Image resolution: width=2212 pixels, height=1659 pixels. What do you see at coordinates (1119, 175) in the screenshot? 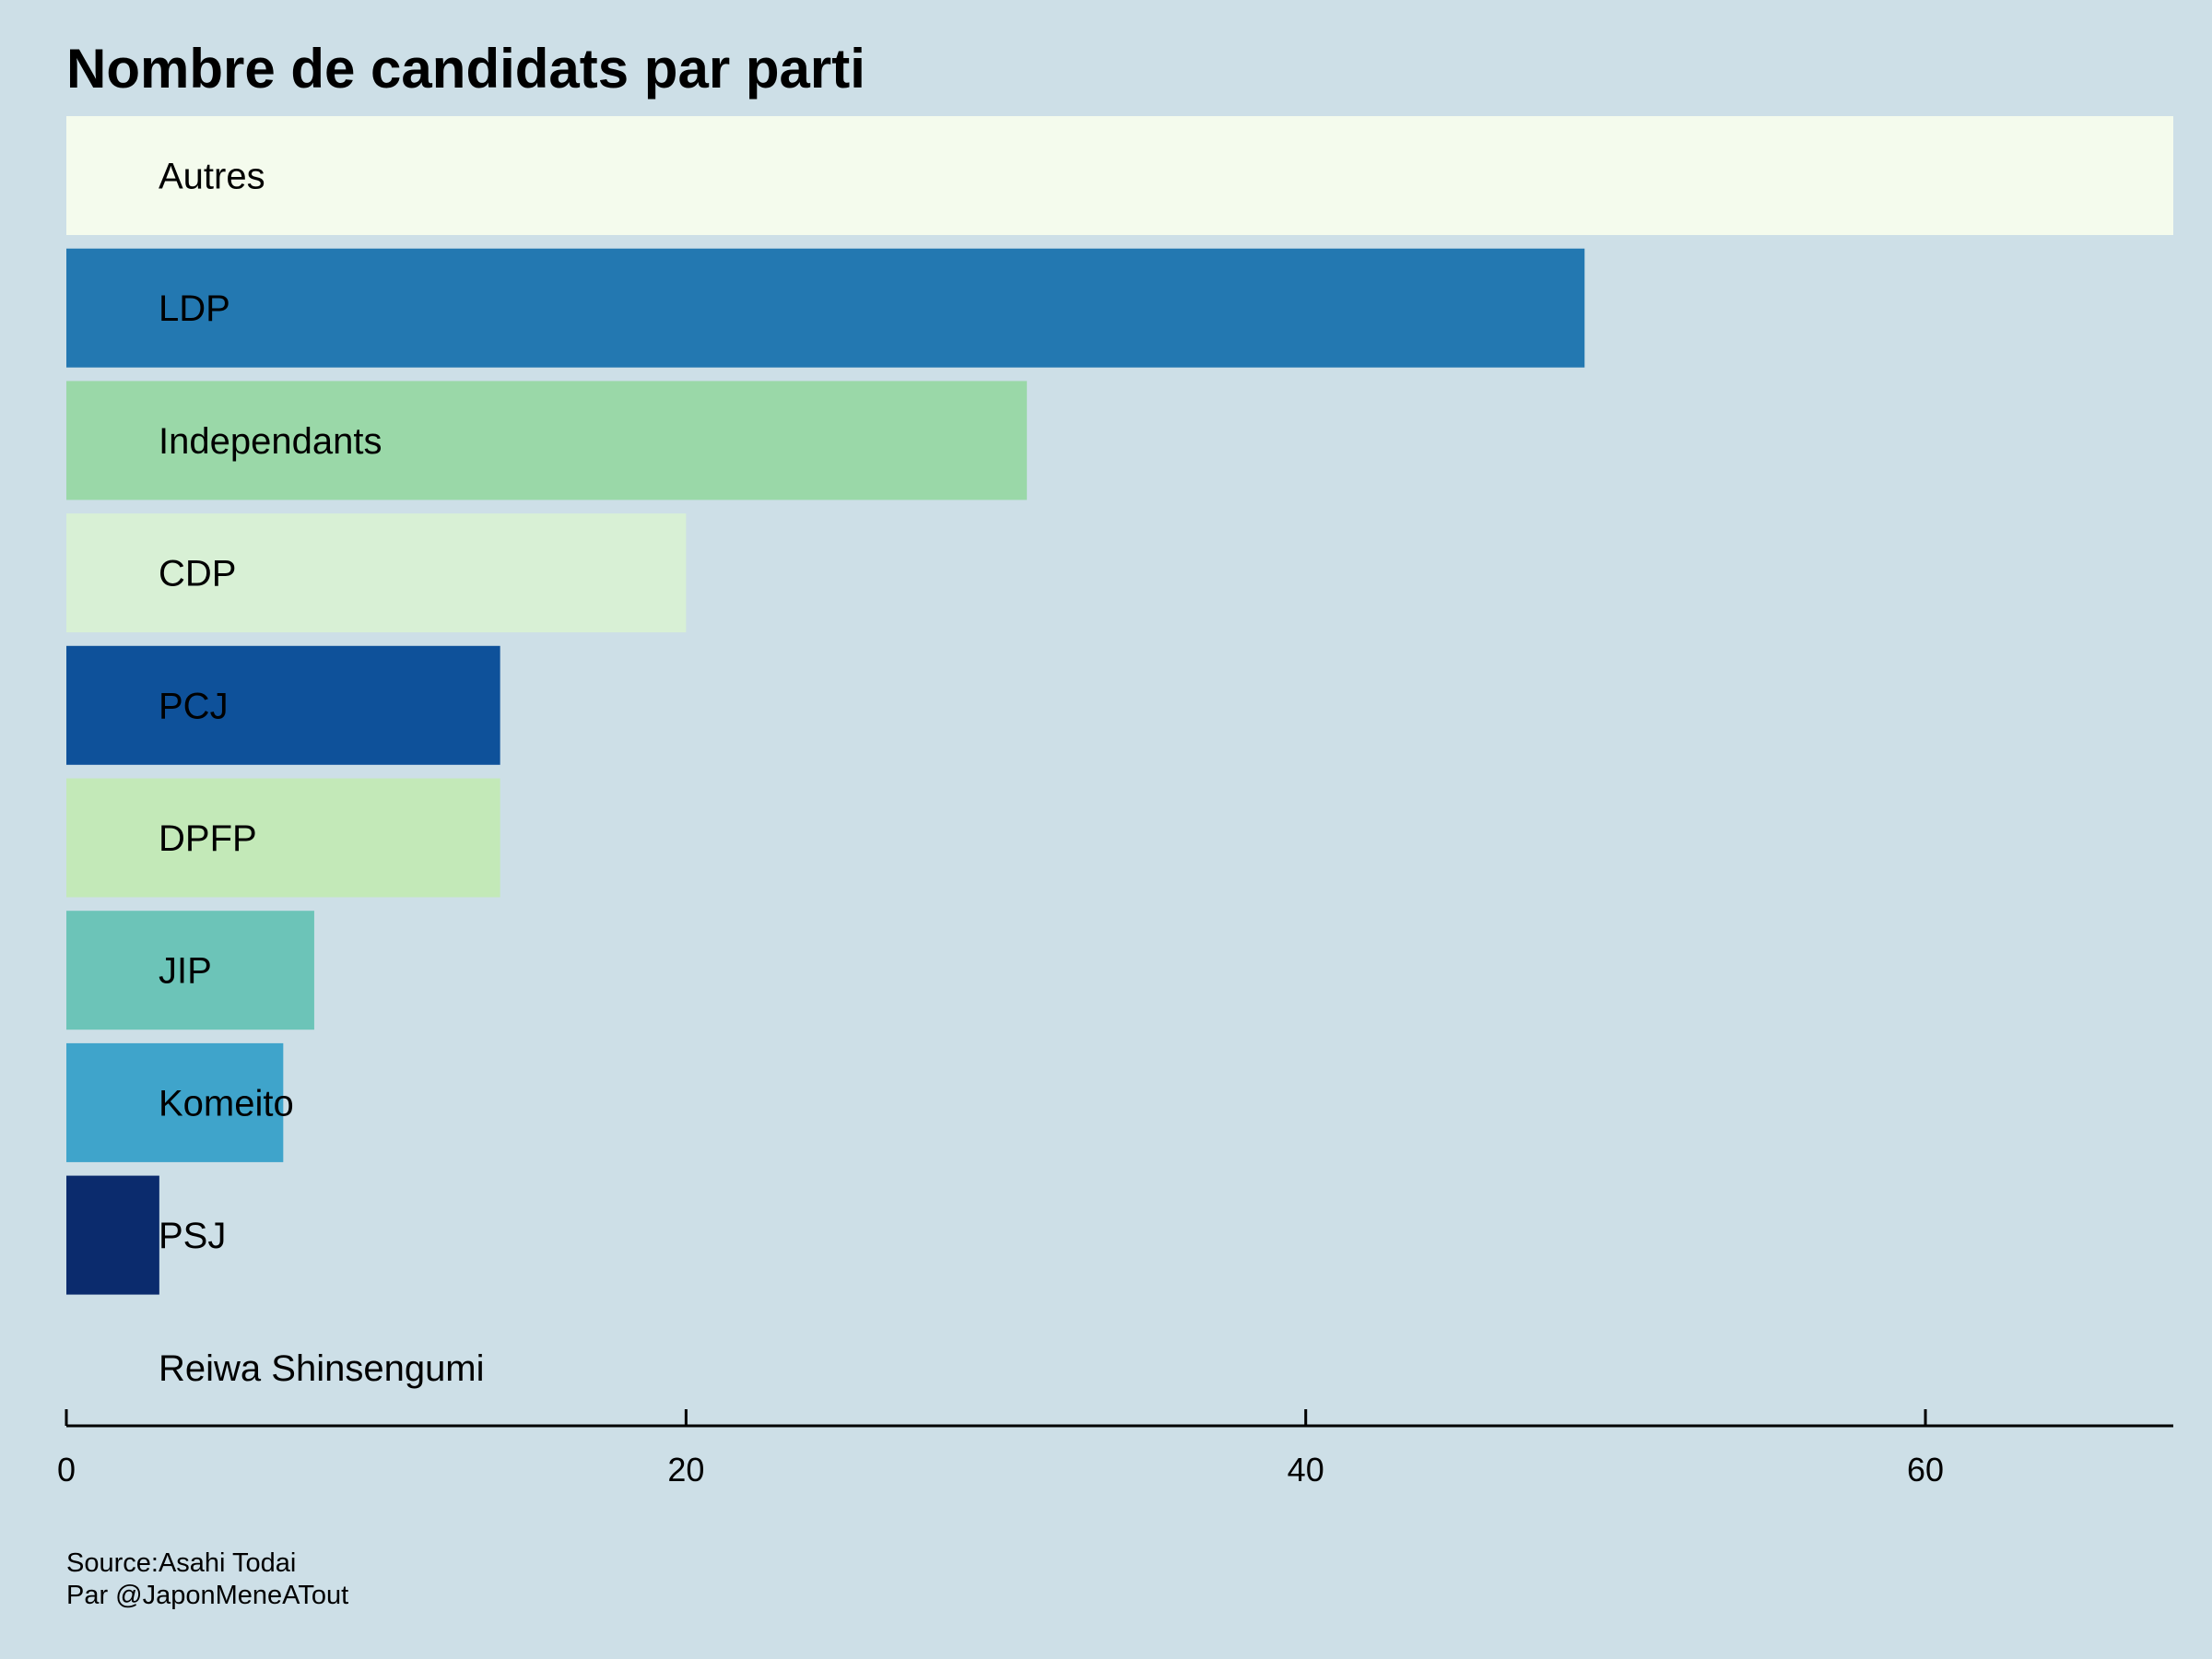
I see `bar-autres` at bounding box center [1119, 175].